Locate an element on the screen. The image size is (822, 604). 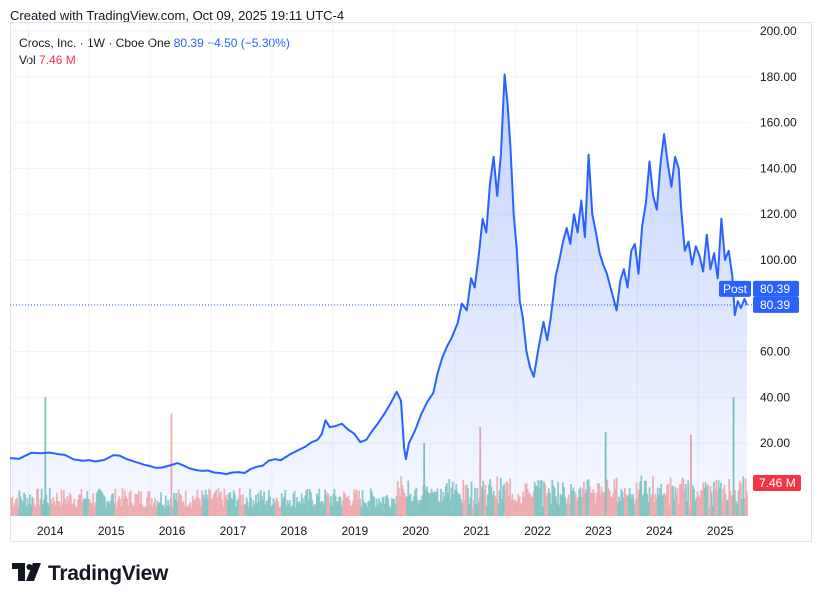
legend-last-price: 80.39 is located at coordinates (188, 43).